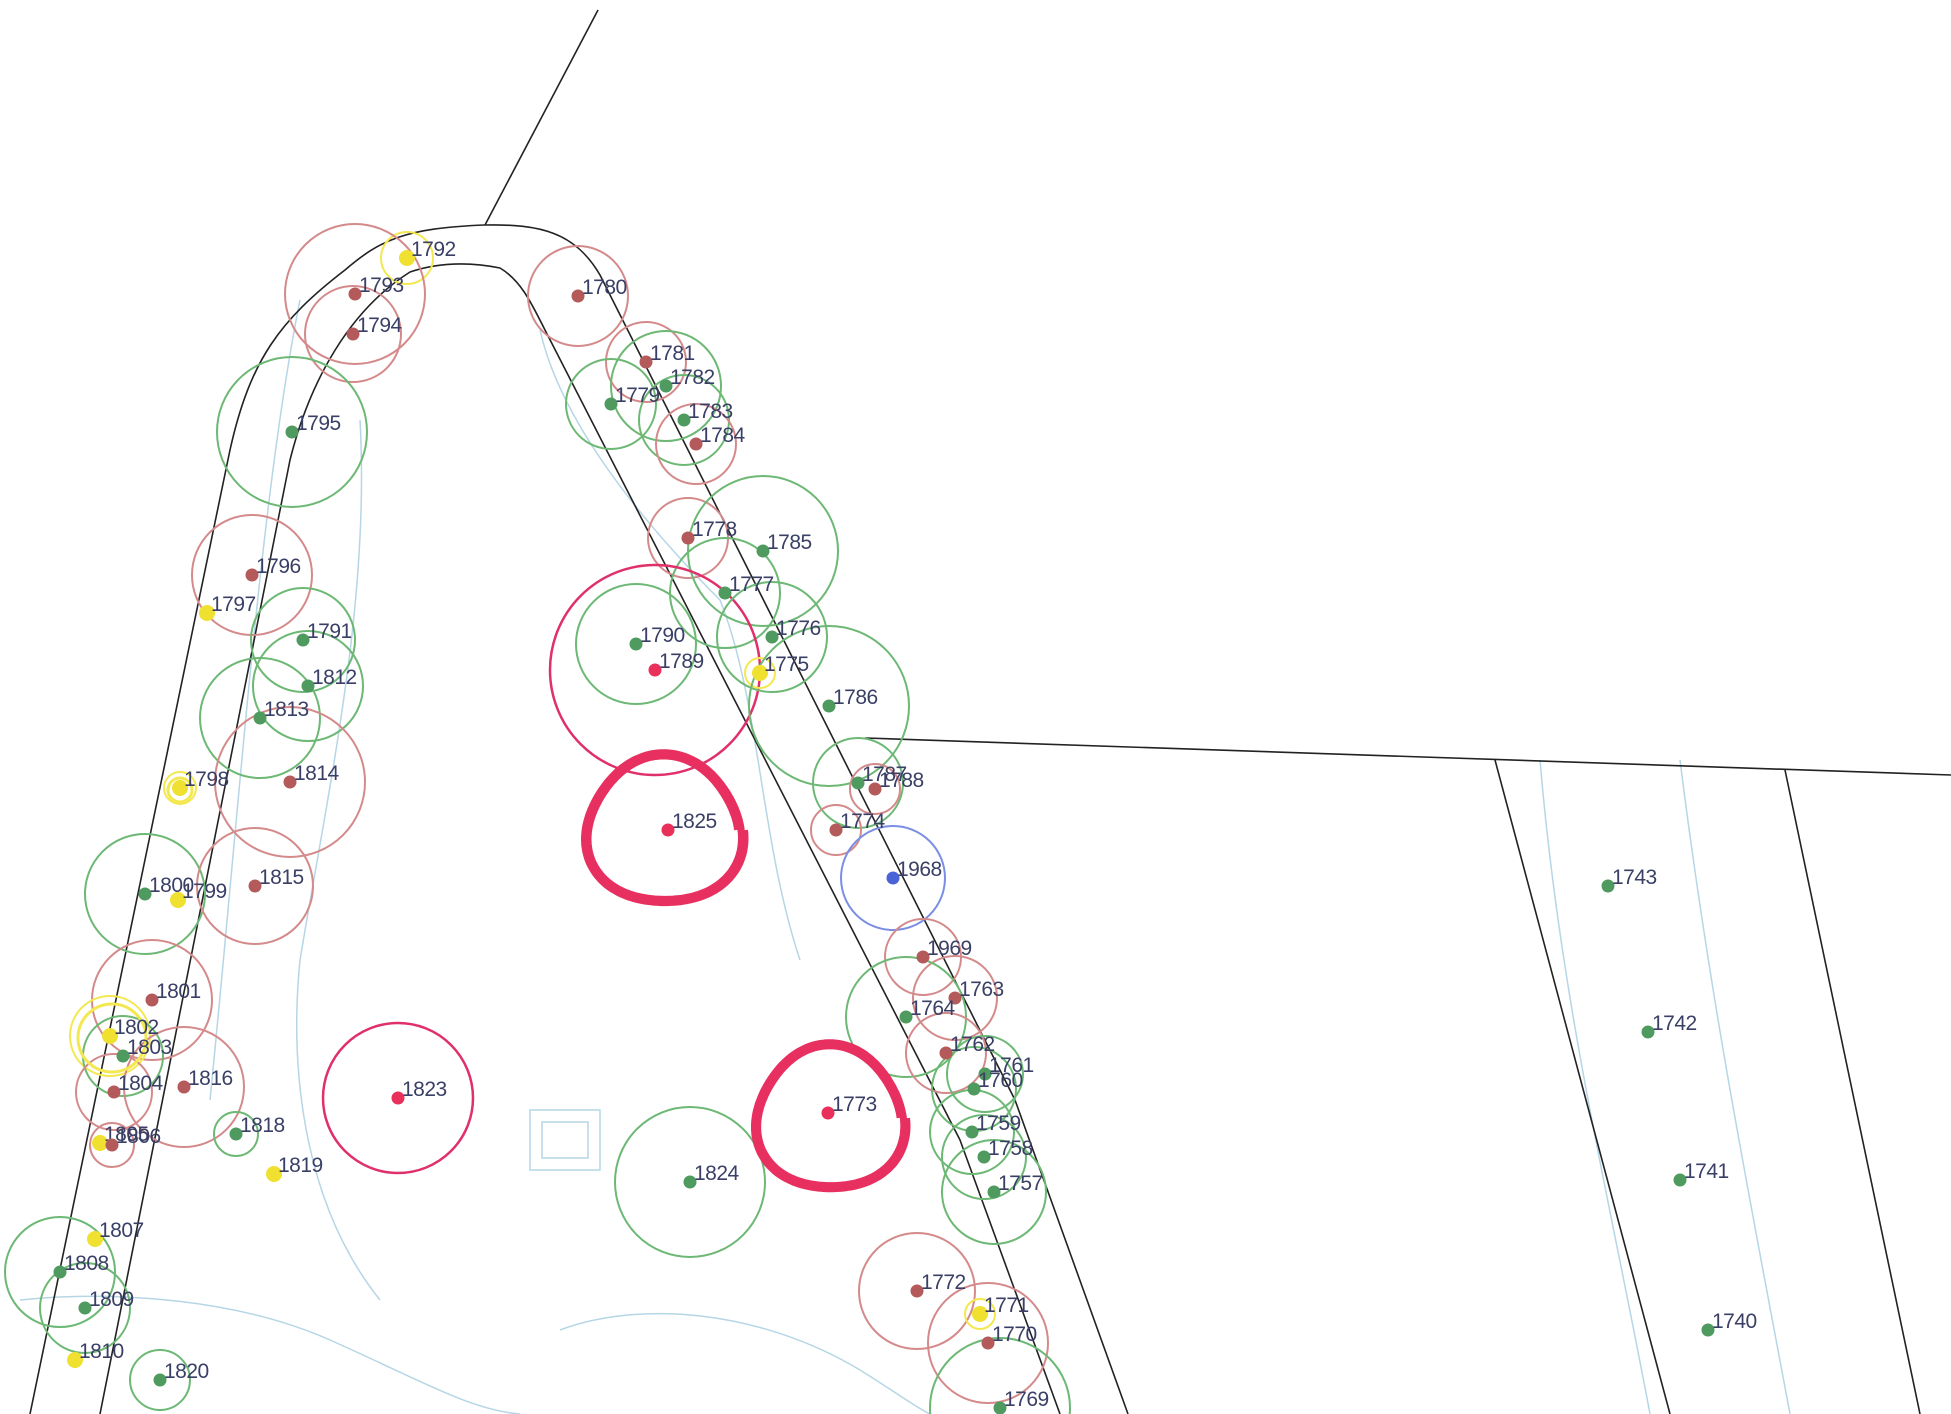 This screenshot has width=1951, height=1414. Describe the element at coordinates (944, 950) in the screenshot. I see `tree-marker: 1969` at that location.